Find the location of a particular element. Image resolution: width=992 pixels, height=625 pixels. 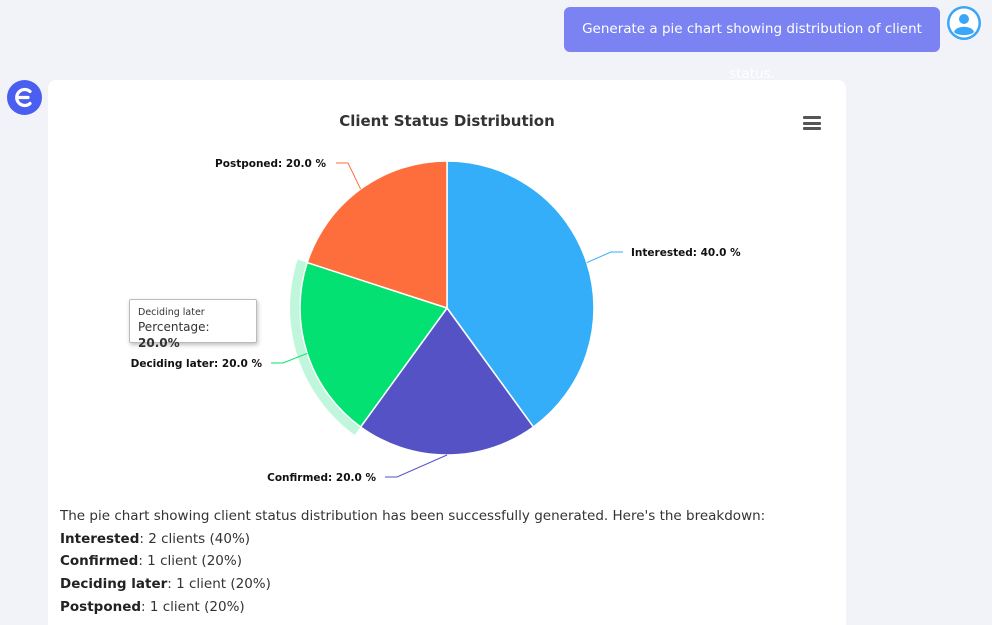

chart-tooltip: Deciding later Percentage: 20.0% is located at coordinates (193, 324).